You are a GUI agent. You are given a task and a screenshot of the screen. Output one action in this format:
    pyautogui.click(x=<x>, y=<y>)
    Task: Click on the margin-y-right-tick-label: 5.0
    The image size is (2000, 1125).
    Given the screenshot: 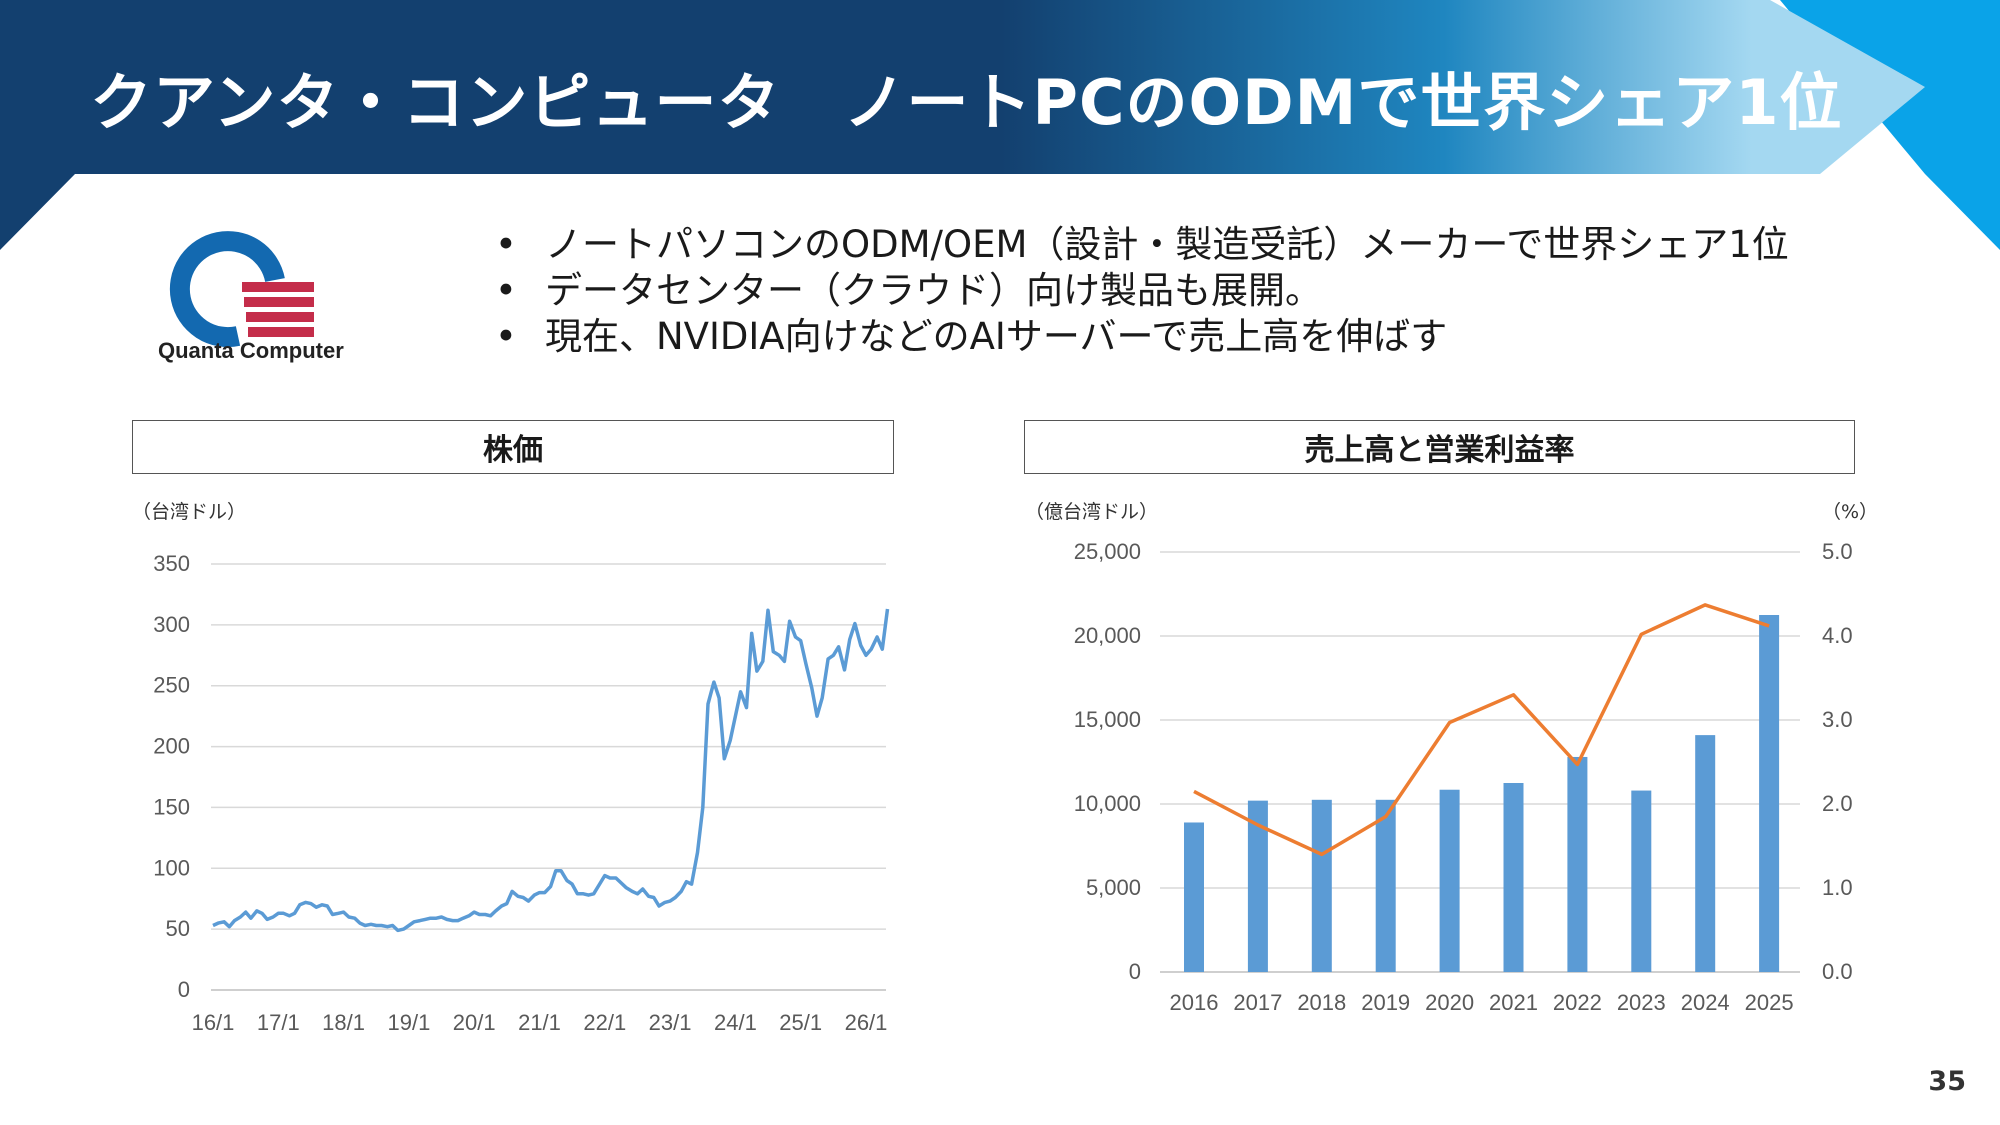 What is the action you would take?
    pyautogui.click(x=1837, y=551)
    